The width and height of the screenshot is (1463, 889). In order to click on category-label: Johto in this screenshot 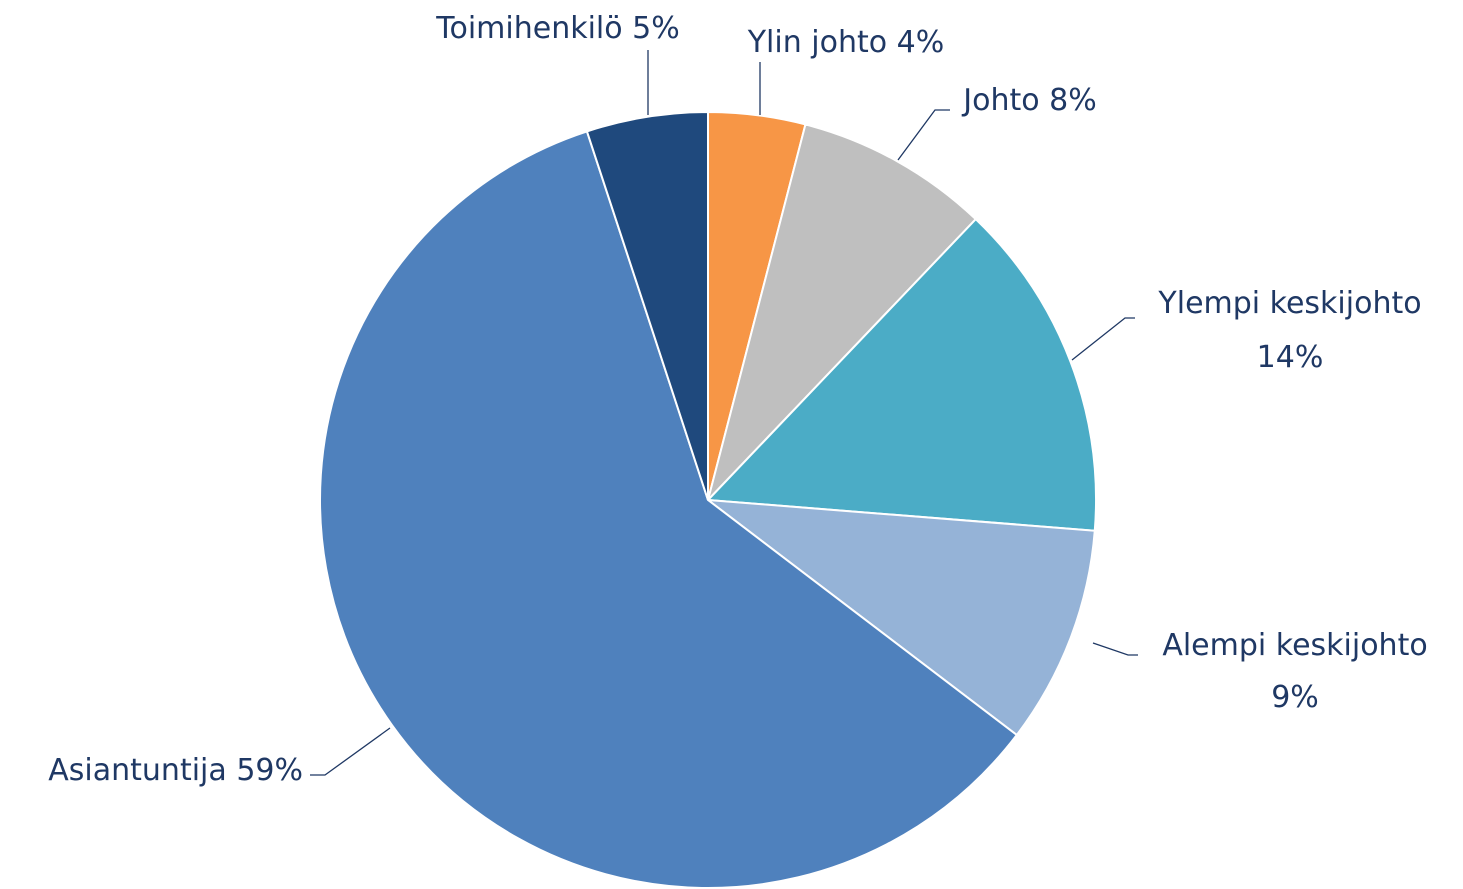, I will do `click(1000, 100)`.